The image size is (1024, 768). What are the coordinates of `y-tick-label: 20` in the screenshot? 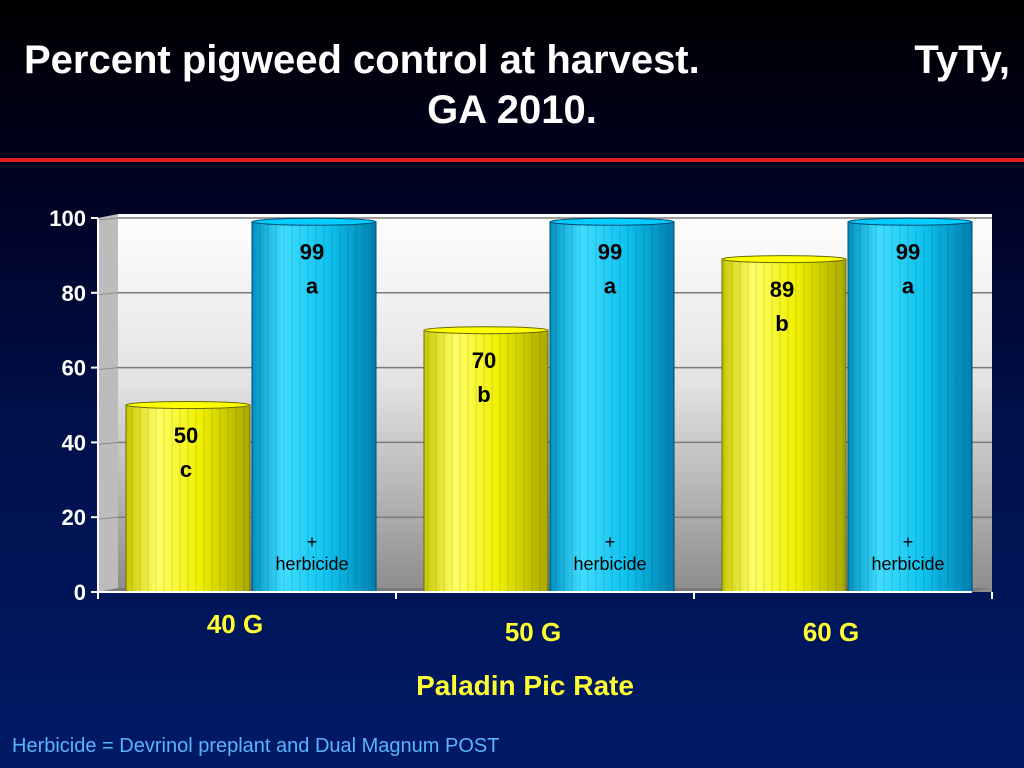 It's located at (74, 517).